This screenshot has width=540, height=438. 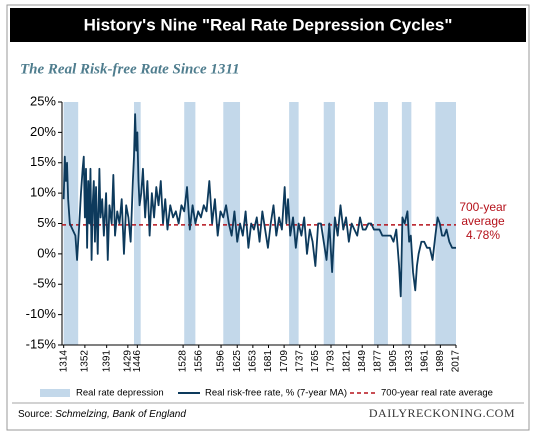 What do you see at coordinates (43, 161) in the screenshot?
I see `y-tick-label: 15%` at bounding box center [43, 161].